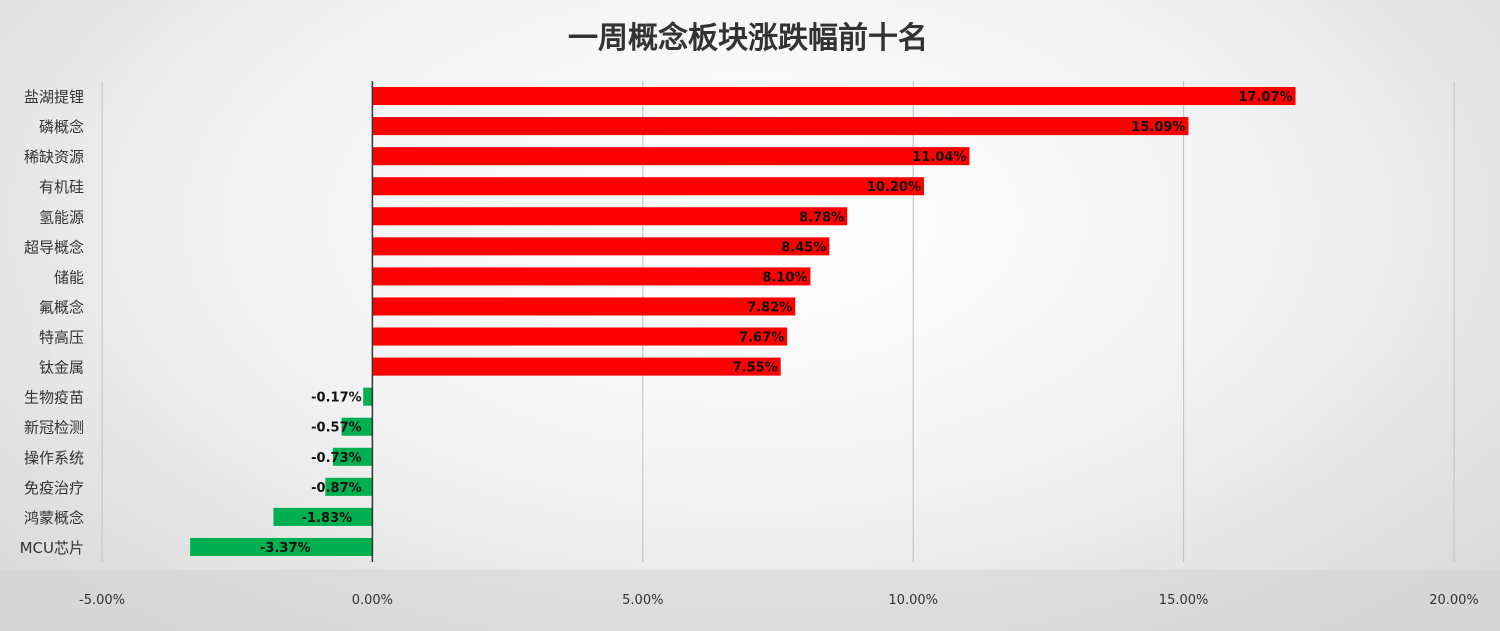  What do you see at coordinates (336, 398) in the screenshot?
I see `data-label: -0.17%` at bounding box center [336, 398].